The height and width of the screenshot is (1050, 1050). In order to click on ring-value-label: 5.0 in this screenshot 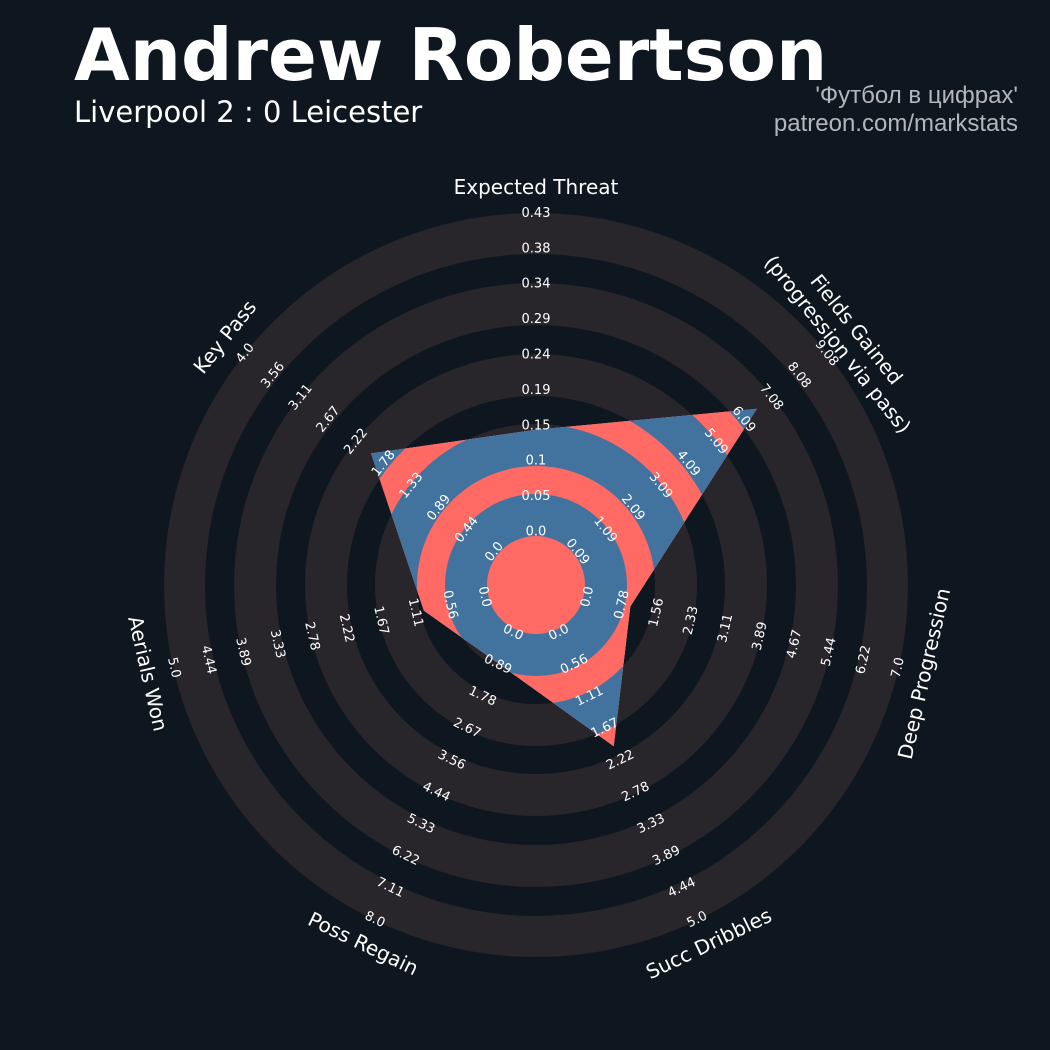, I will do `click(173, 668)`.